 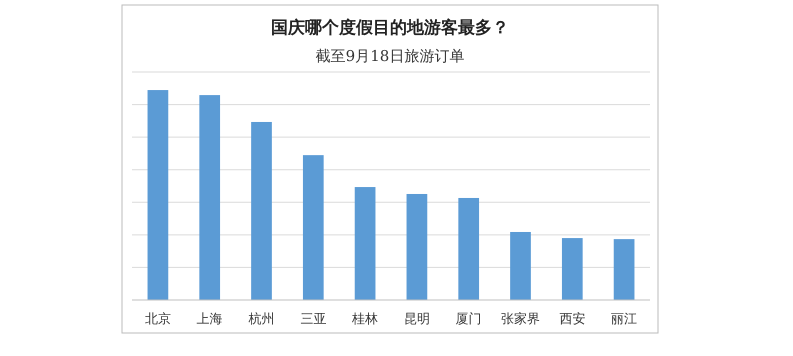 What do you see at coordinates (624, 319) in the screenshot?
I see `x-tick-label: 丽江` at bounding box center [624, 319].